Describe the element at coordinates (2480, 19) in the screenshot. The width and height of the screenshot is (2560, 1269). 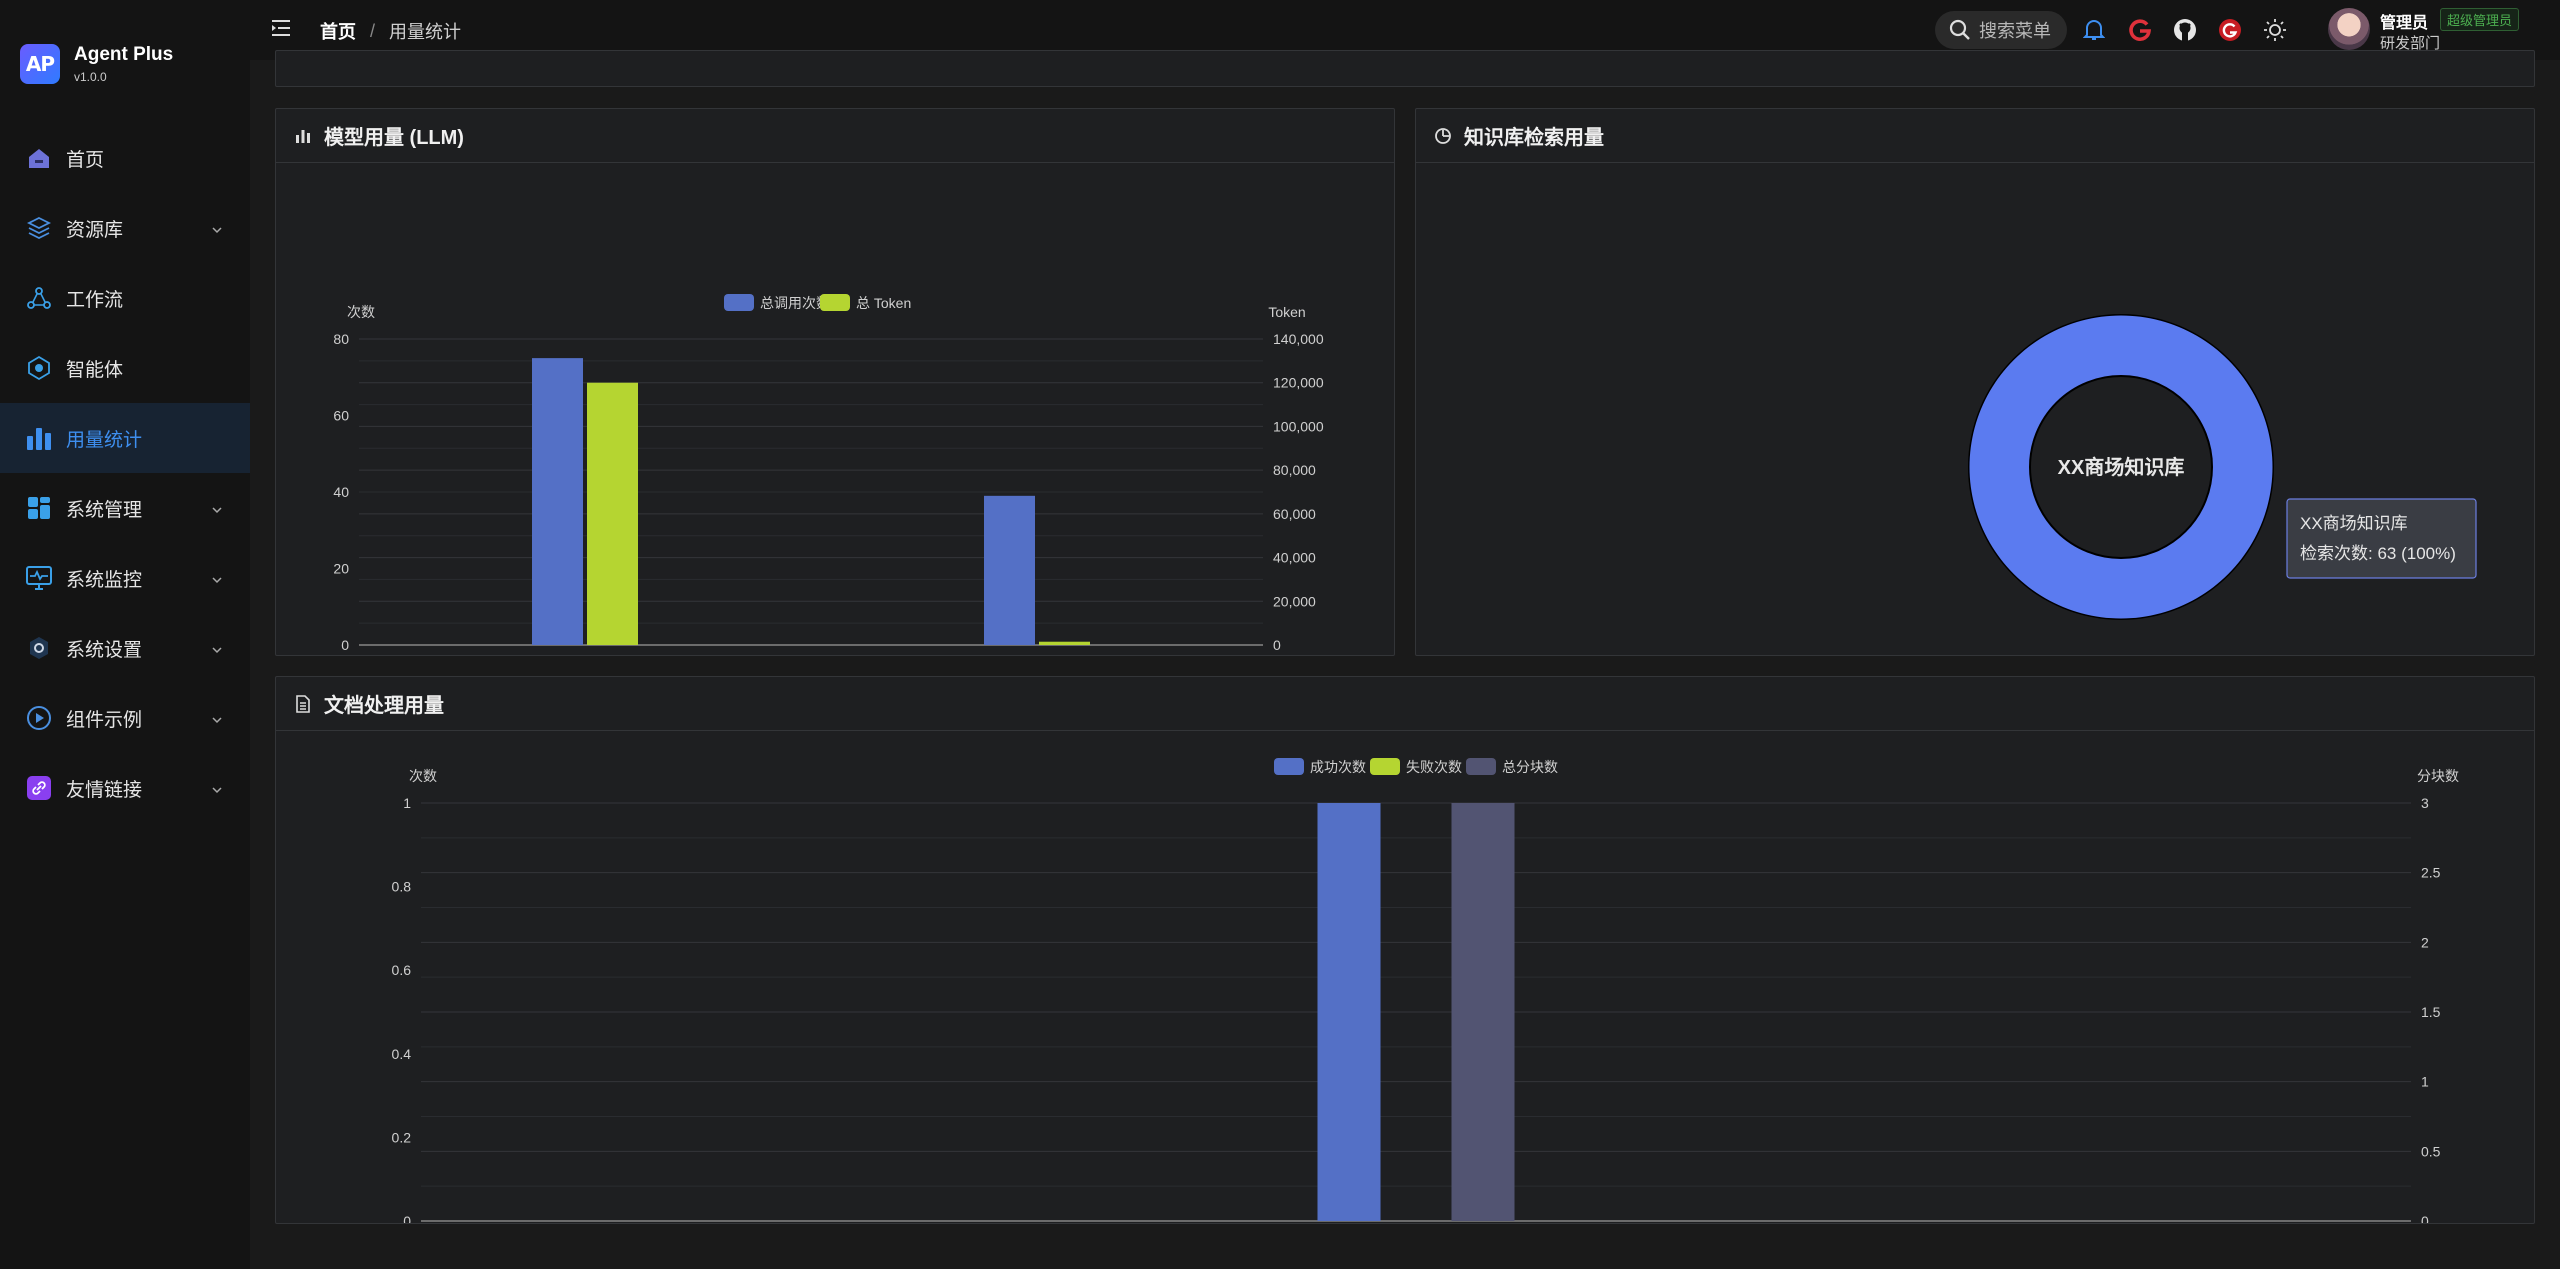
I see `user-role-badge: 超级管理员` at that location.